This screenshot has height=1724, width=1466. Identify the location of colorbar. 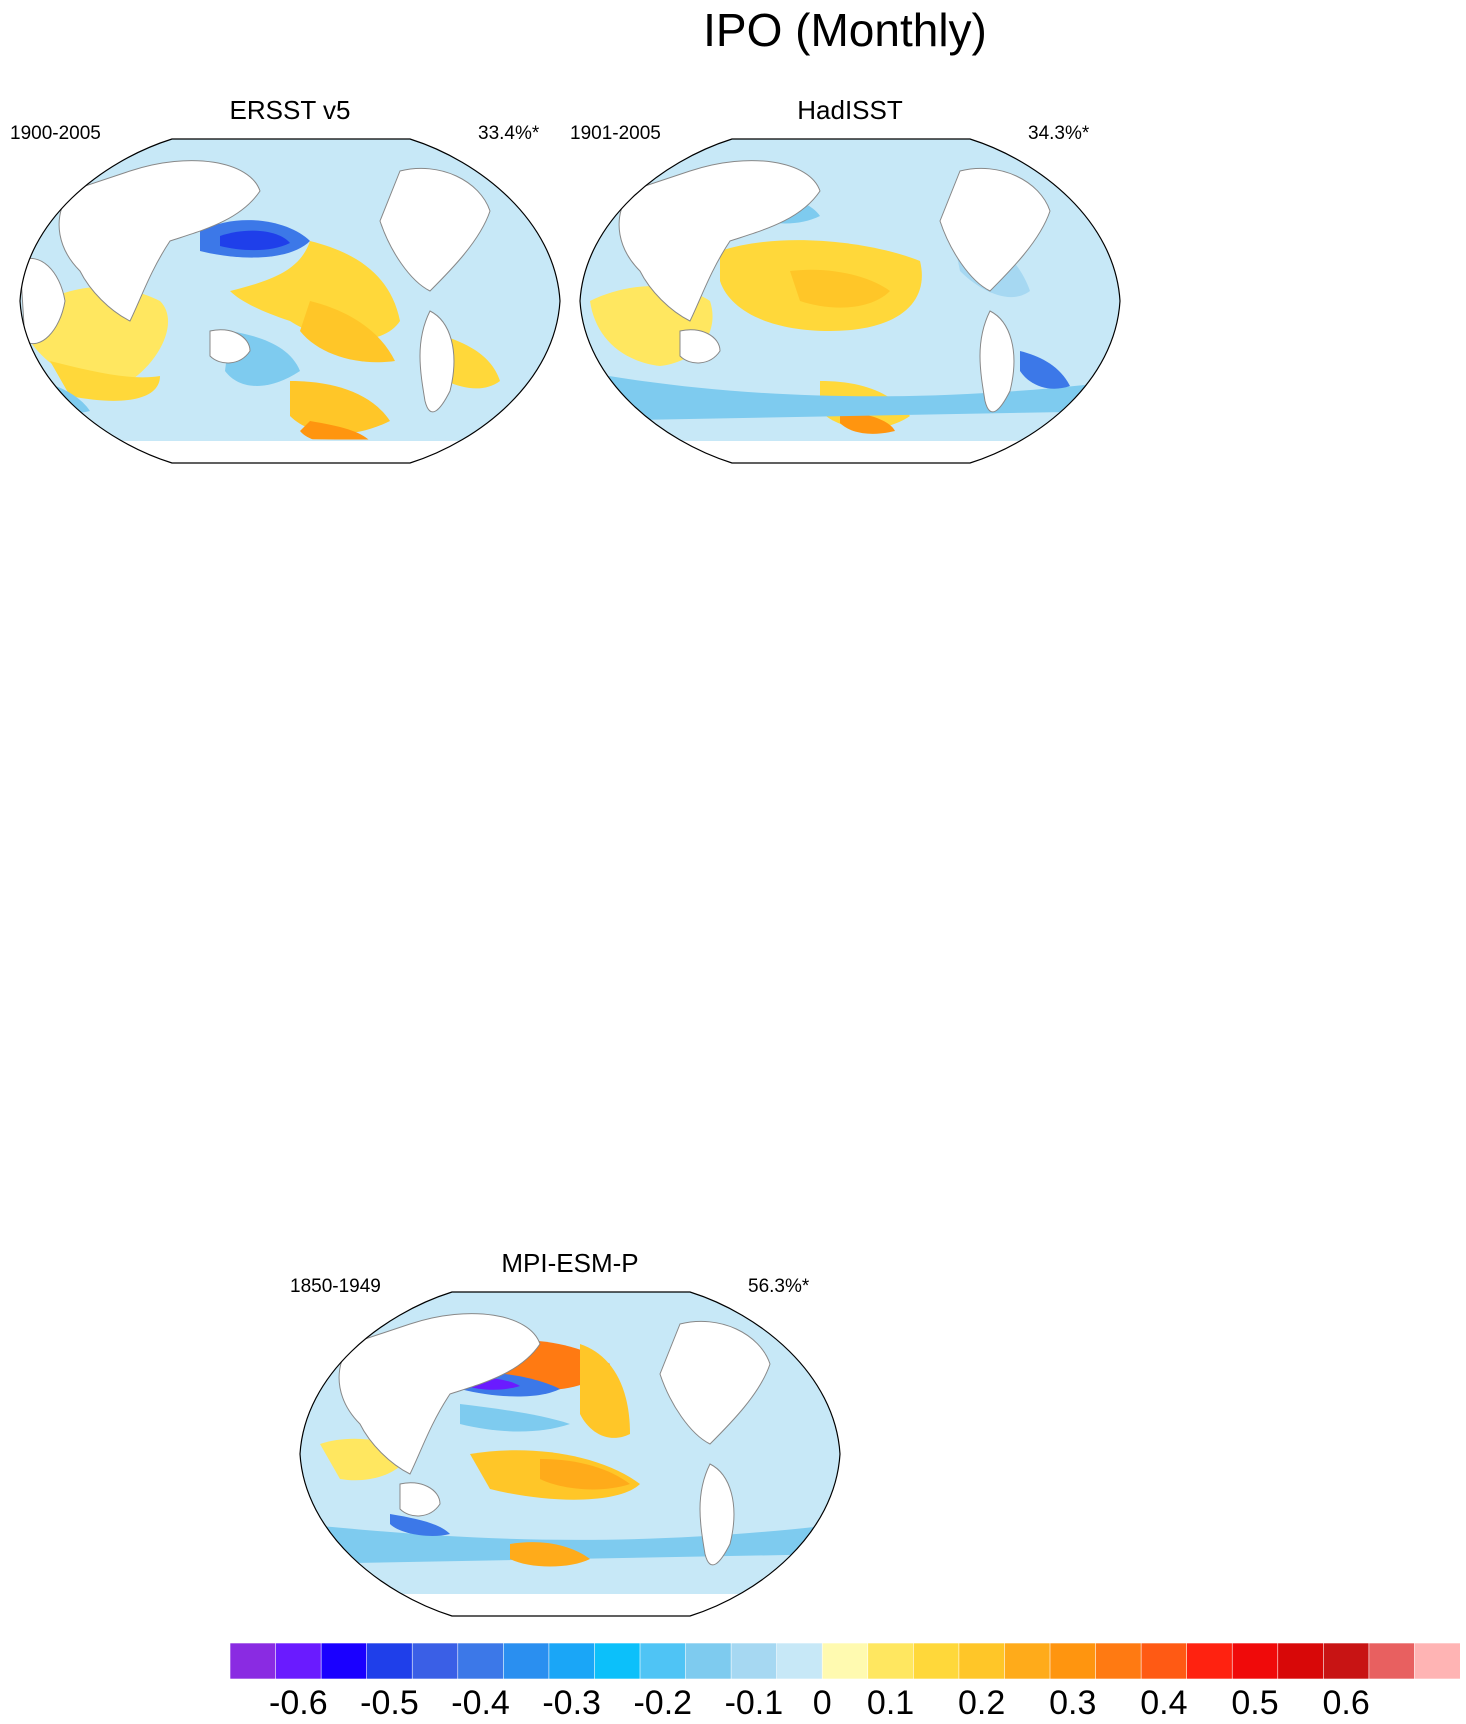
(845, 1661).